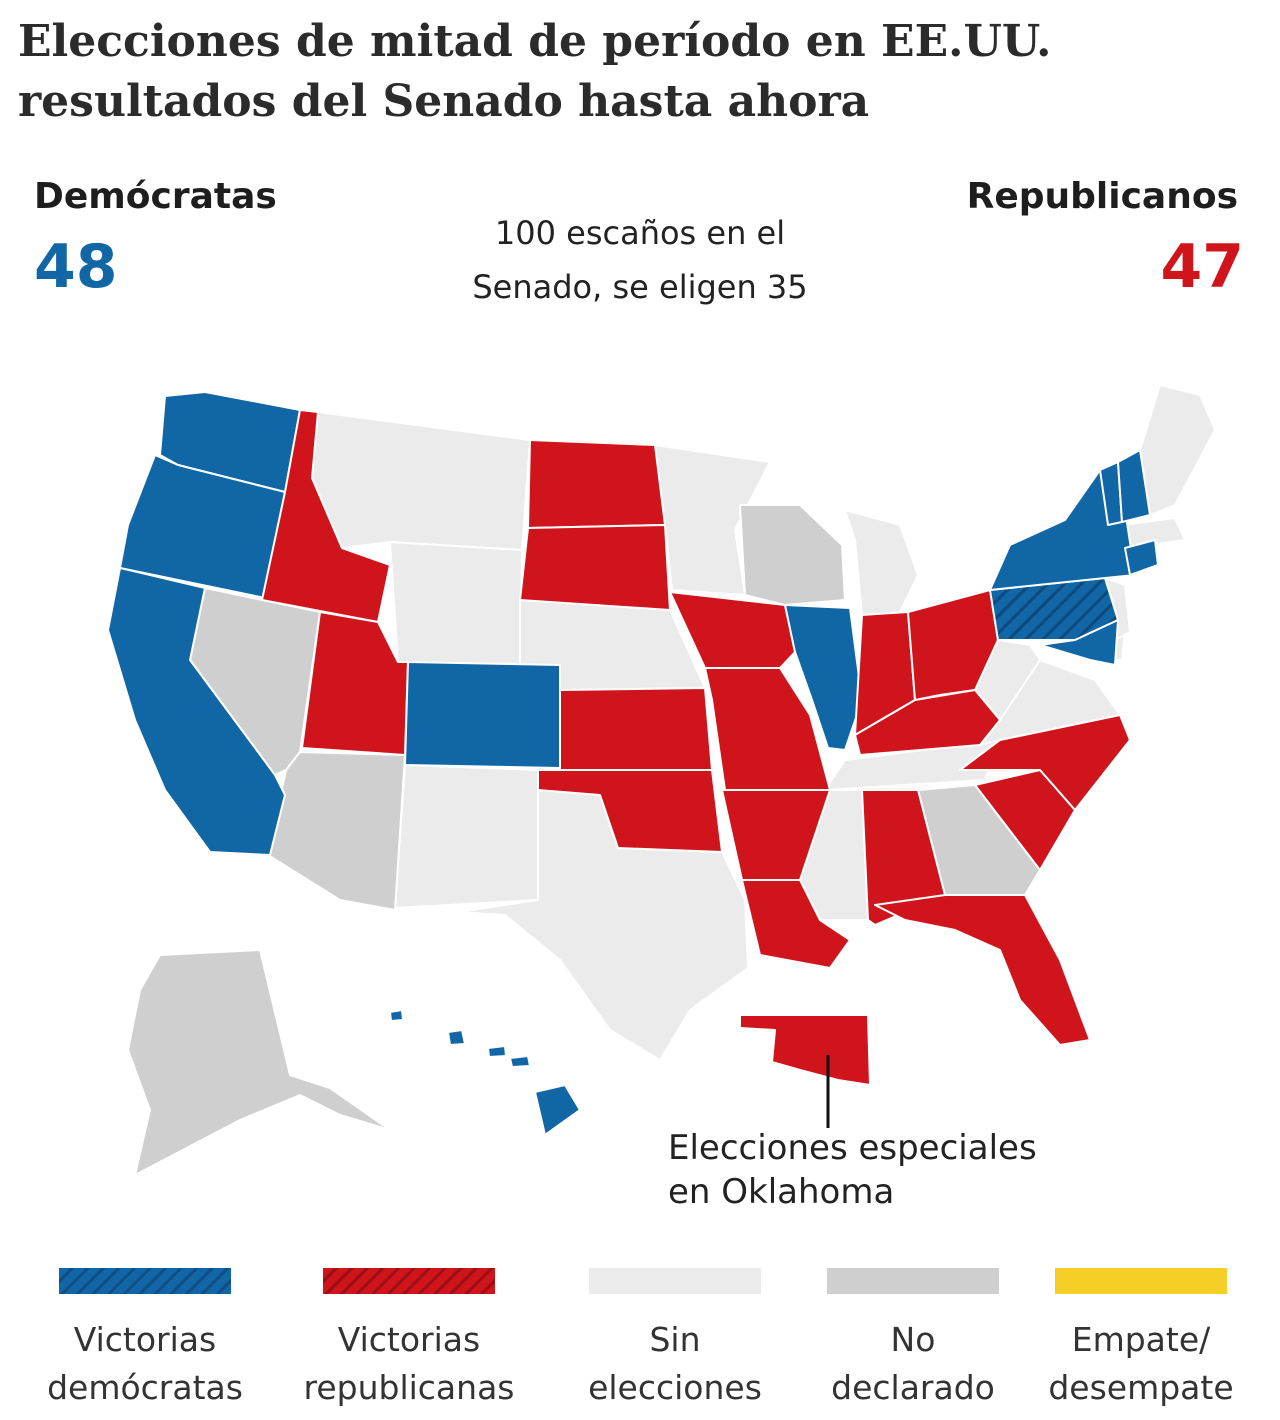  Describe the element at coordinates (781, 1192) in the screenshot. I see `callout-line-2: en Oklahoma` at that location.